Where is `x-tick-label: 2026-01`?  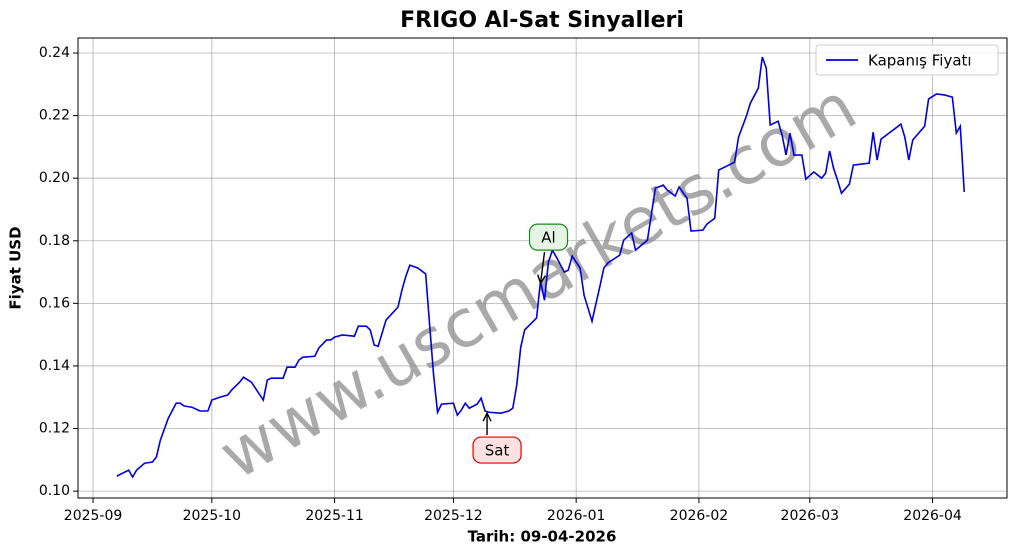 x-tick-label: 2026-01 is located at coordinates (576, 516).